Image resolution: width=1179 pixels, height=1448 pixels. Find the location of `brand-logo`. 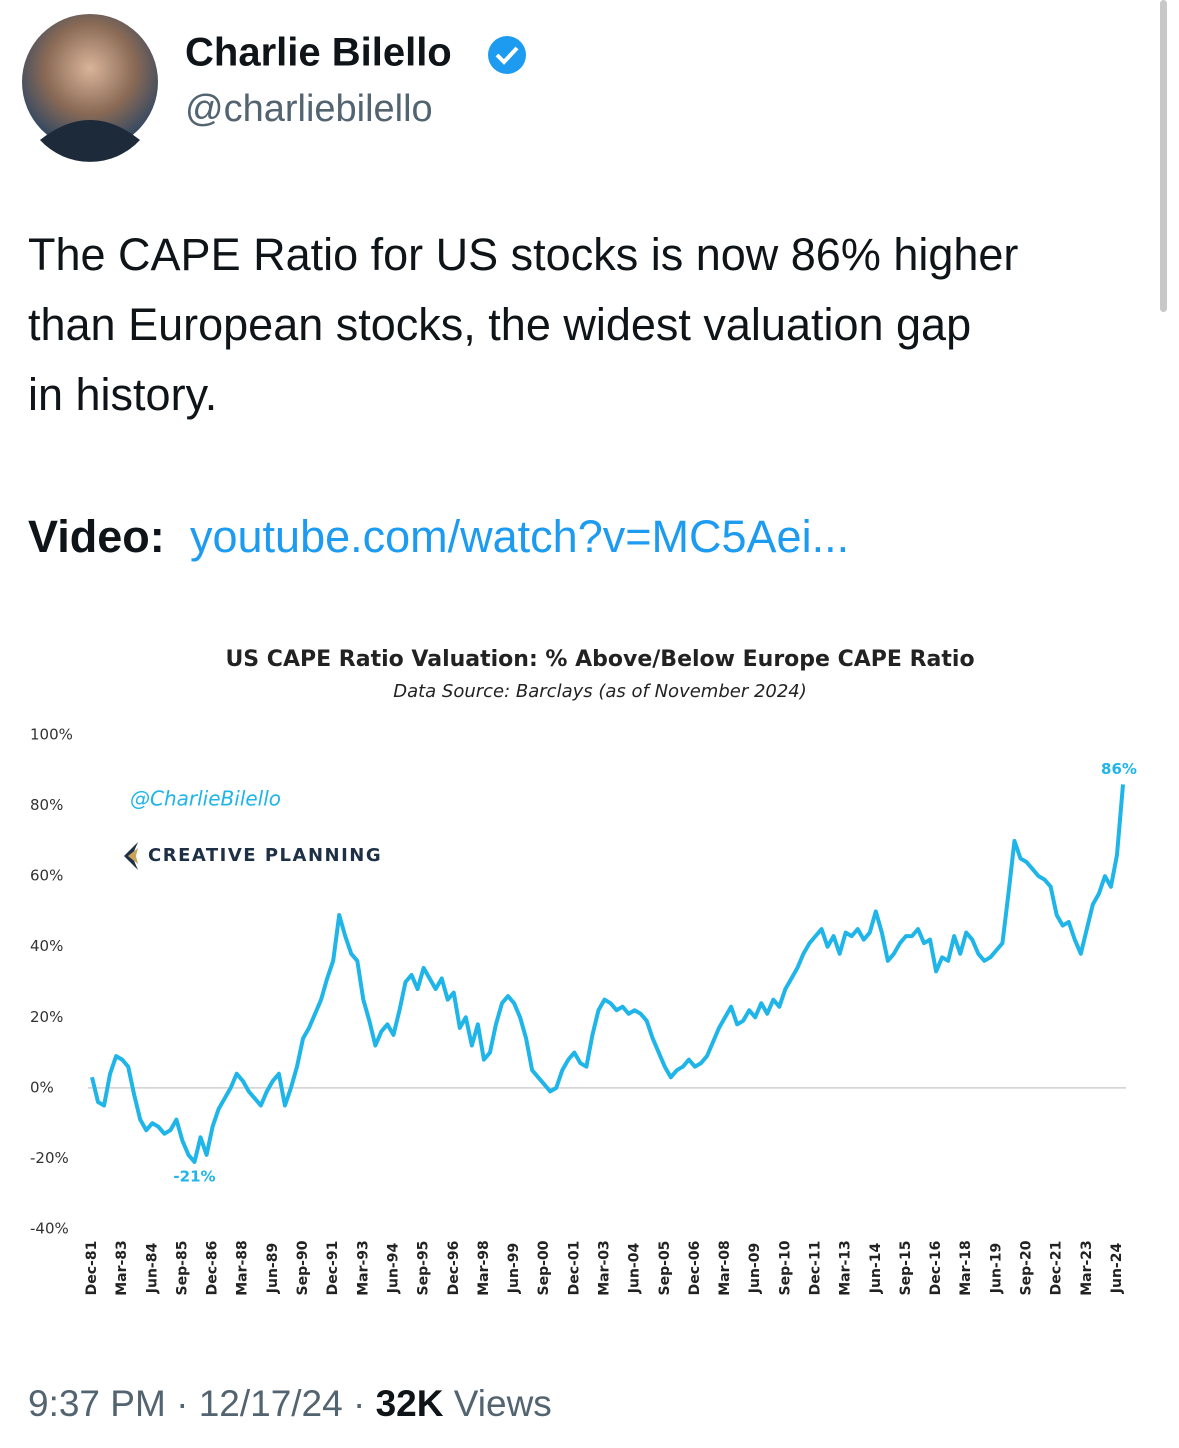

brand-logo is located at coordinates (131, 856).